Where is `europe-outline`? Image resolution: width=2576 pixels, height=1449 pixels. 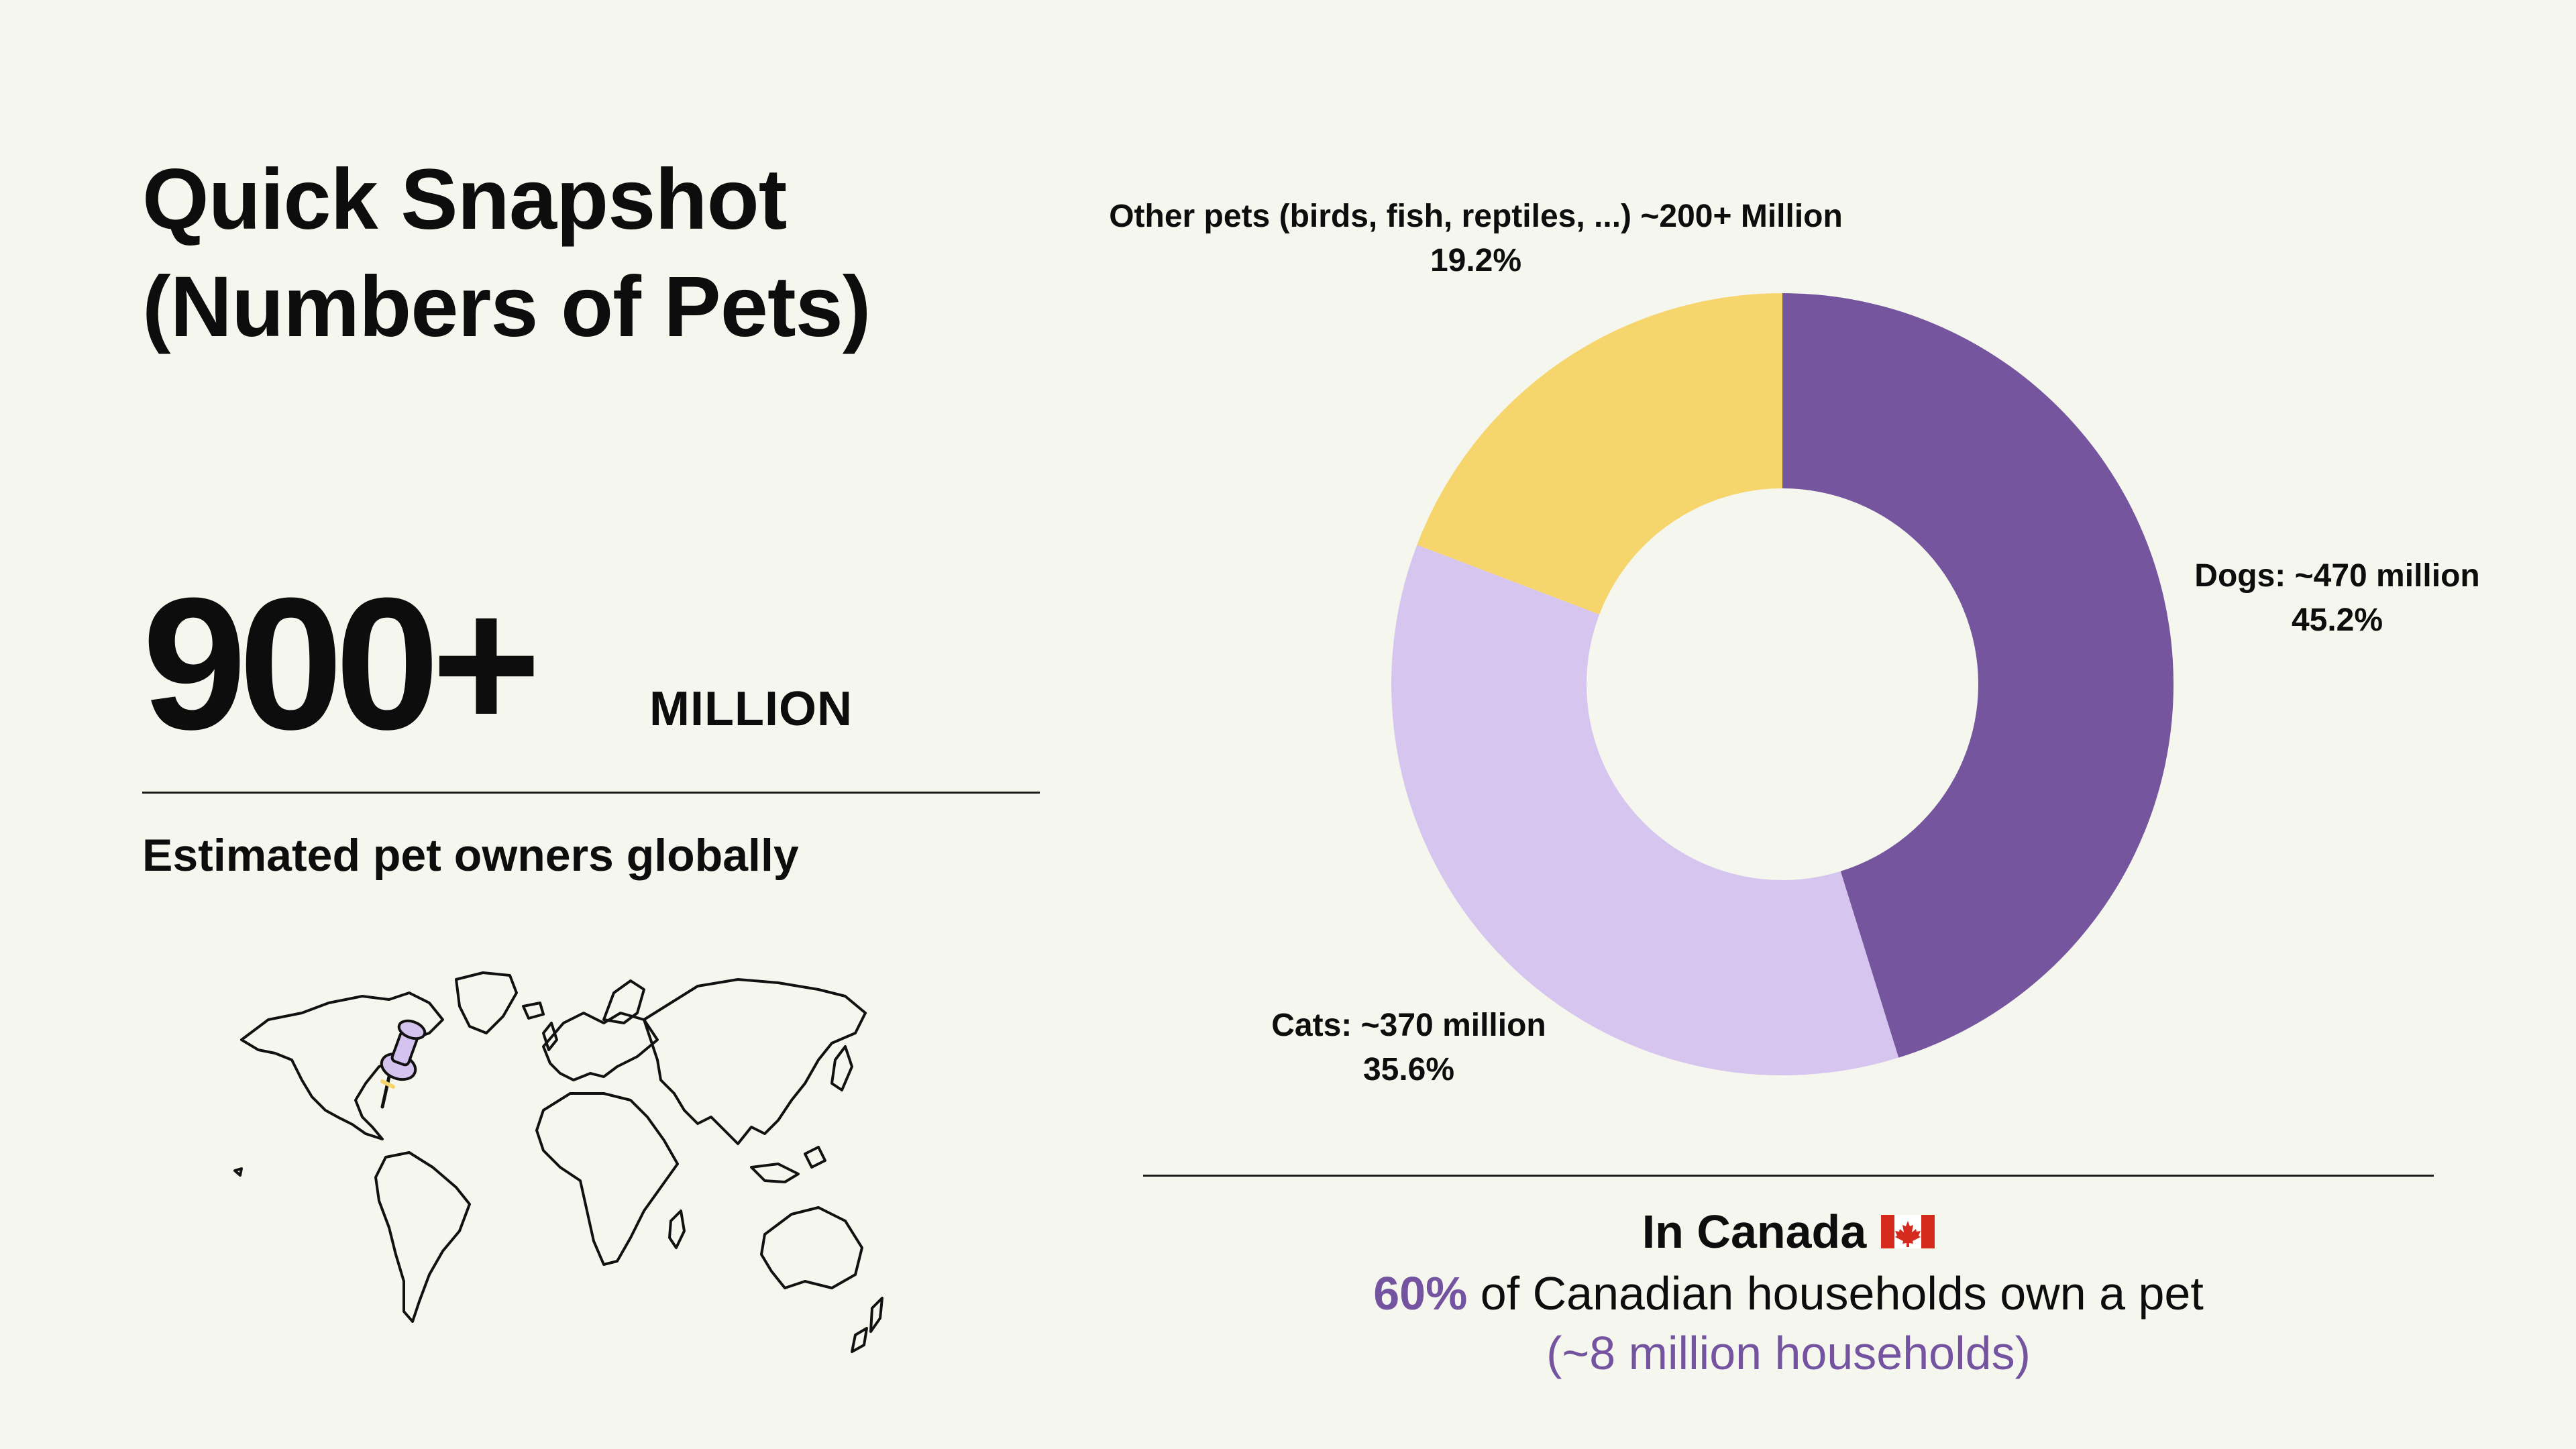
europe-outline is located at coordinates (600, 1046).